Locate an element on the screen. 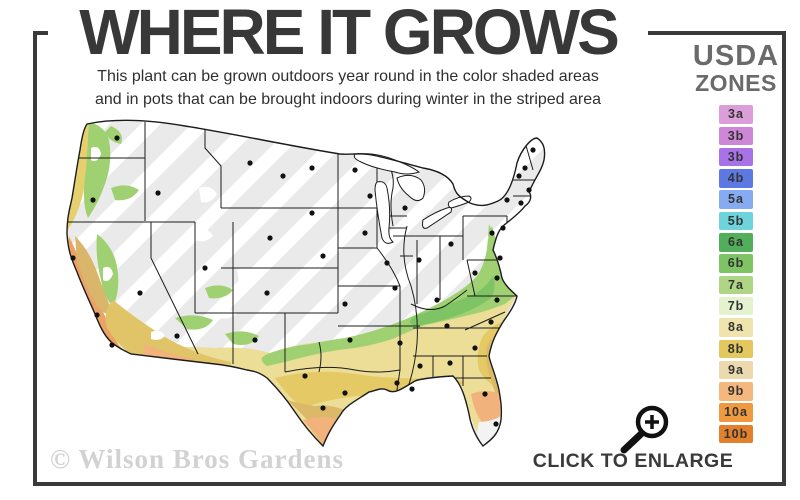  zone-chip-9a: 9a is located at coordinates (736, 370).